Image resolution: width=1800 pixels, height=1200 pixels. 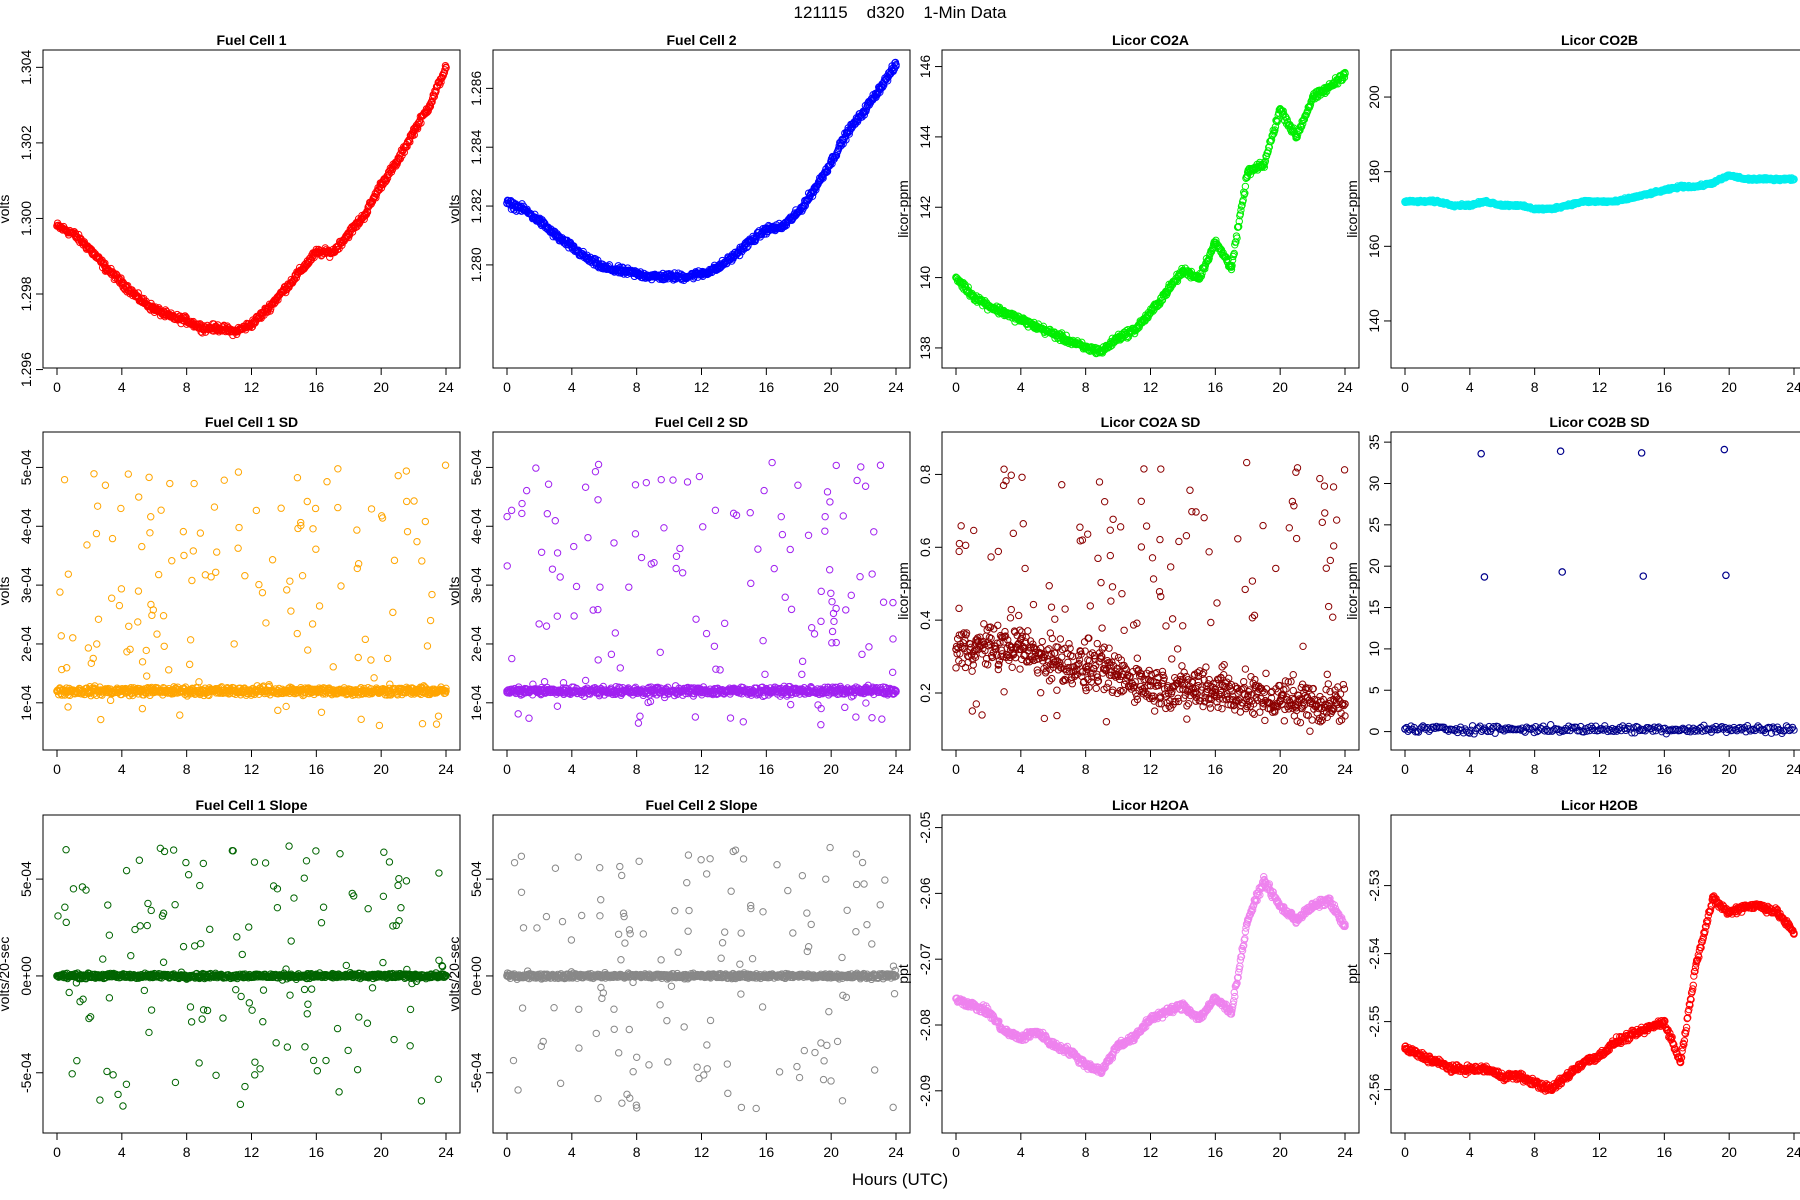 I want to click on x-tick-label: 4, so click(x=122, y=387).